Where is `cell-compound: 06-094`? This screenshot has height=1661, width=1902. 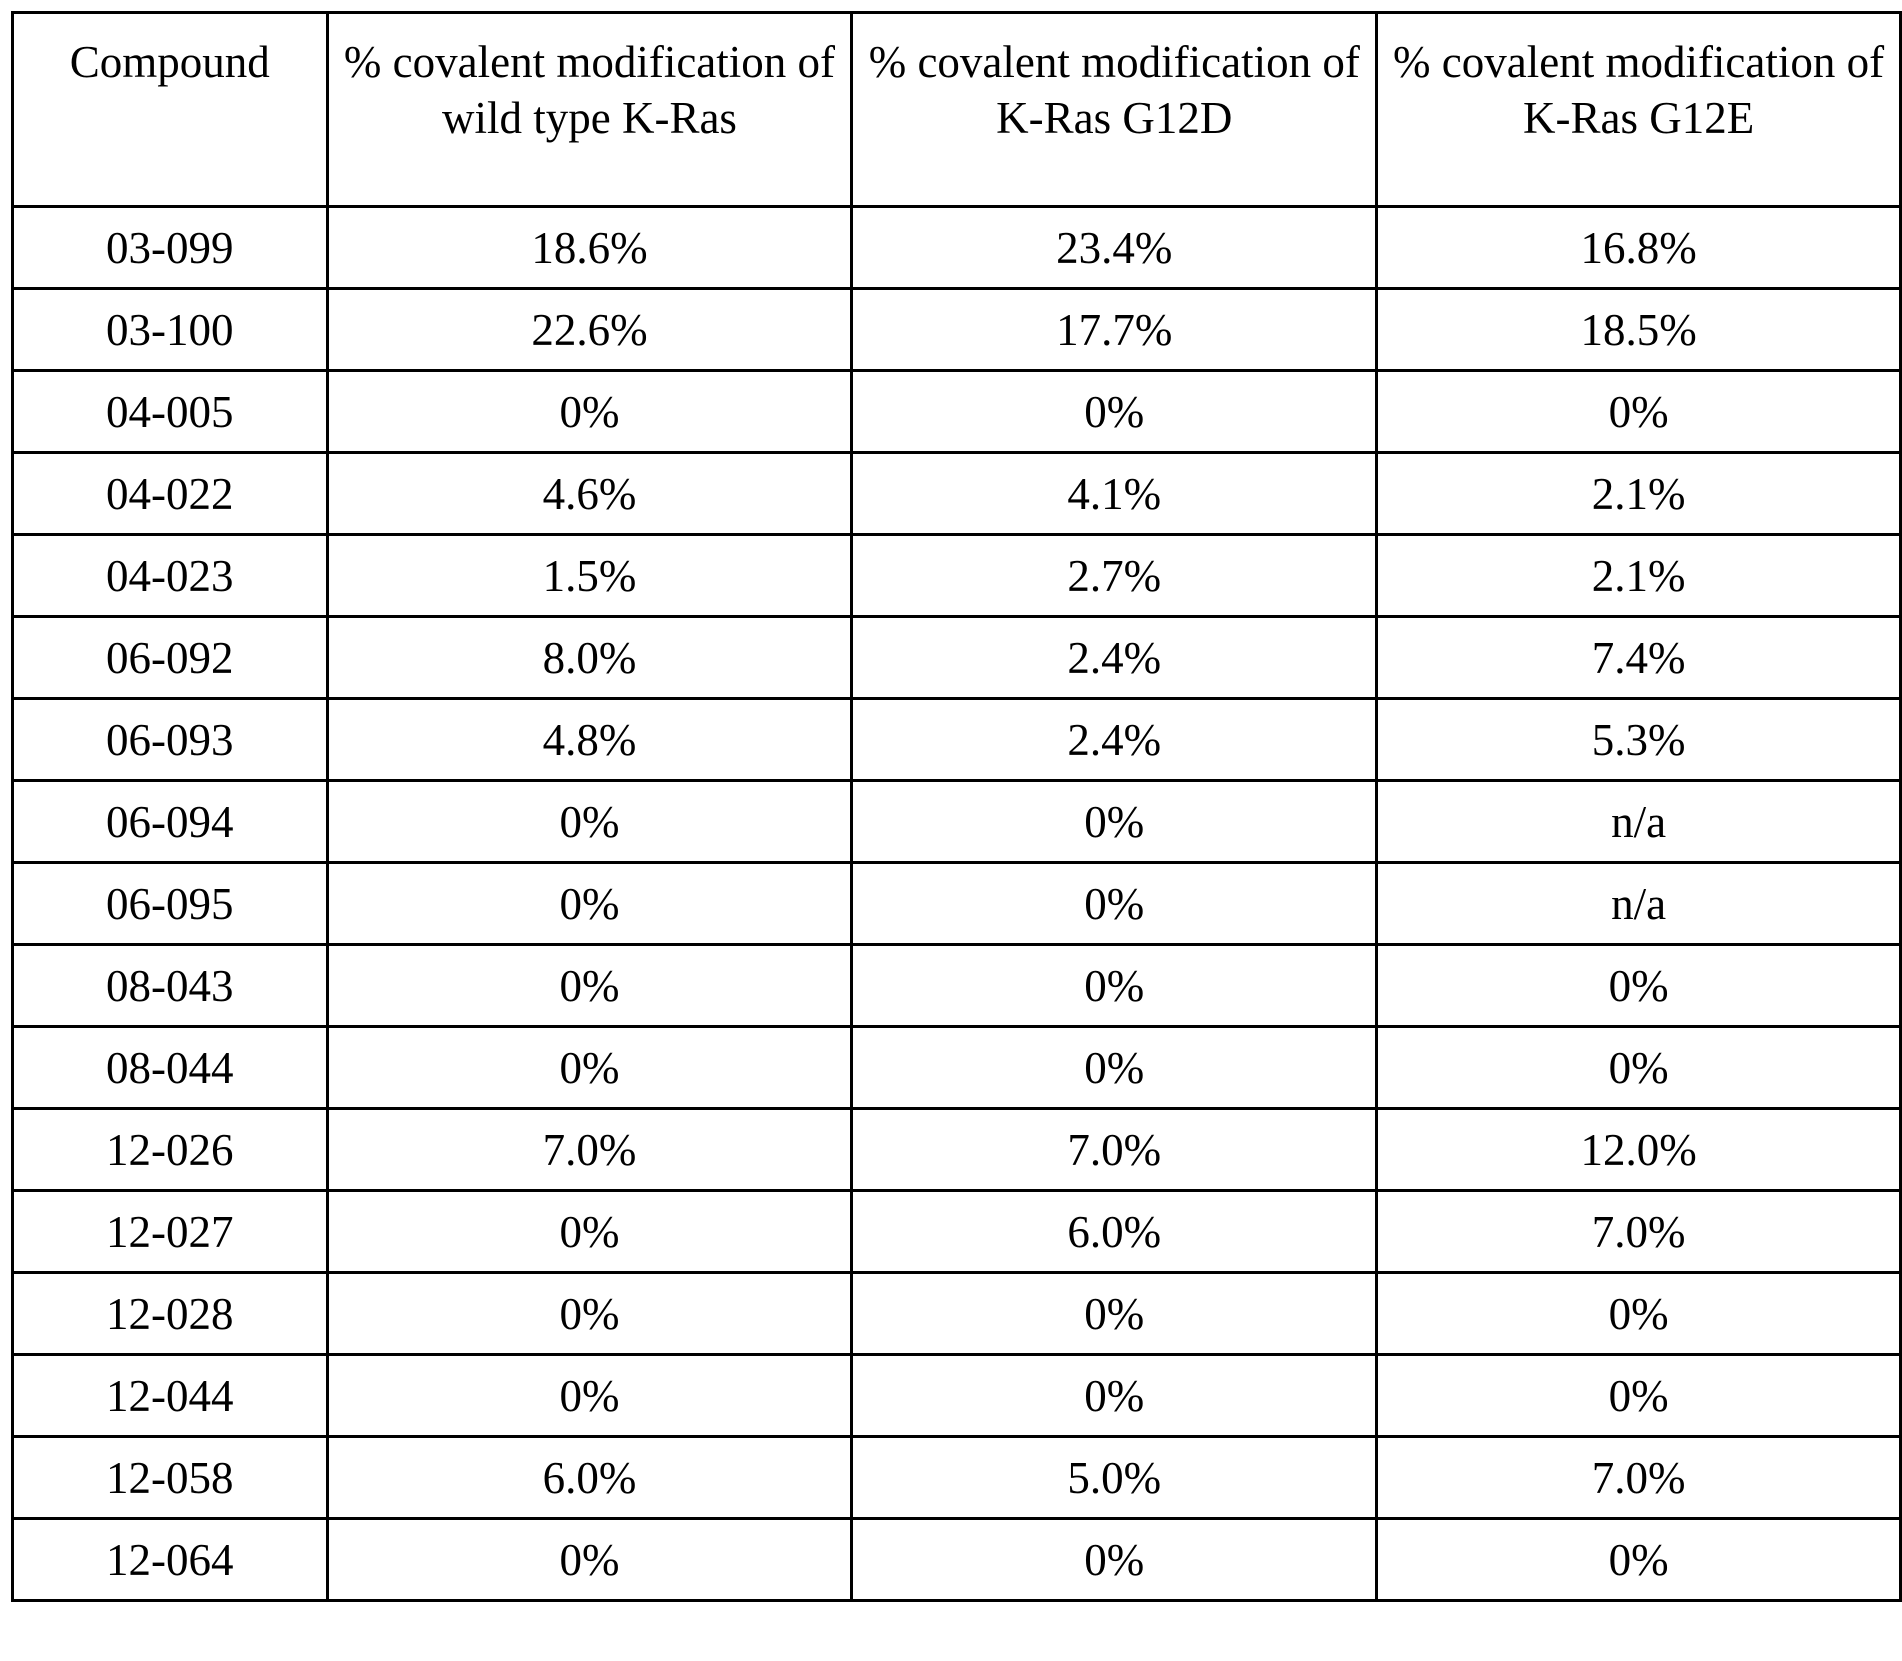 cell-compound: 06-094 is located at coordinates (170, 822).